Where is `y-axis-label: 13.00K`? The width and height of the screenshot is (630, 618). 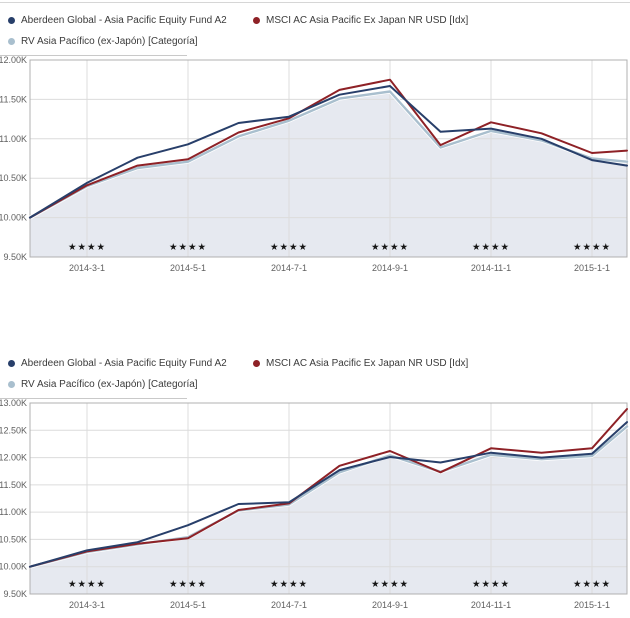 y-axis-label: 13.00K is located at coordinates (13, 403).